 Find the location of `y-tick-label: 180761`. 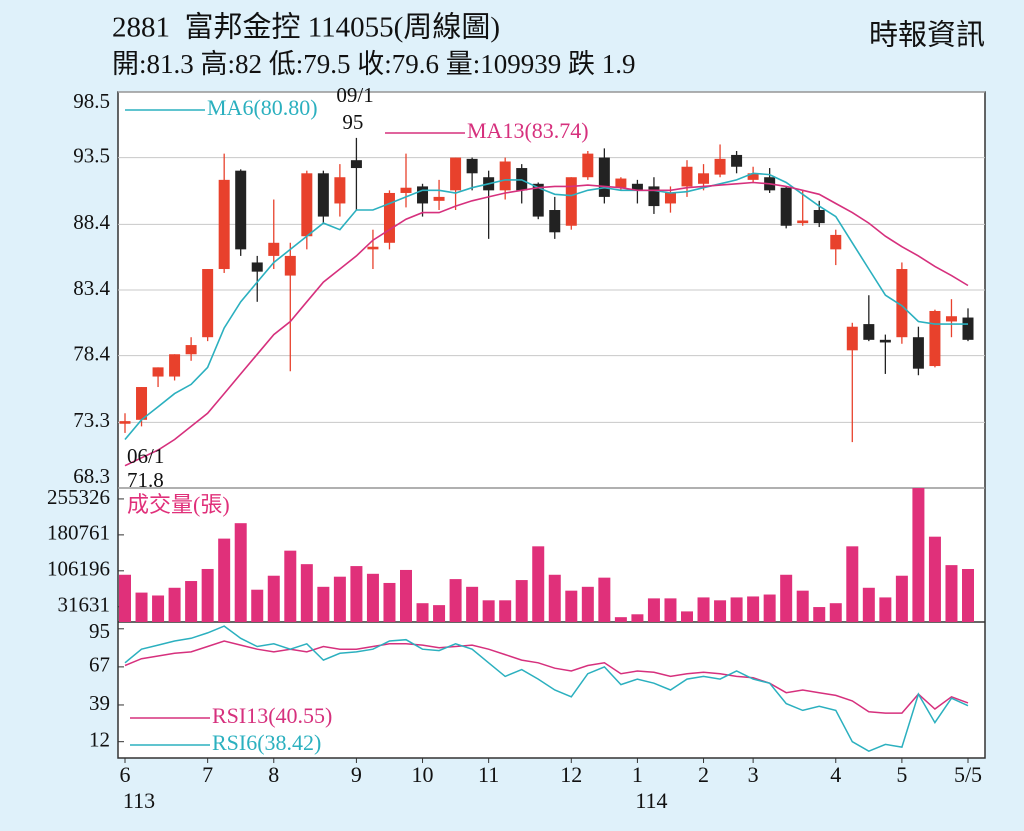

y-tick-label: 180761 is located at coordinates (78, 533).